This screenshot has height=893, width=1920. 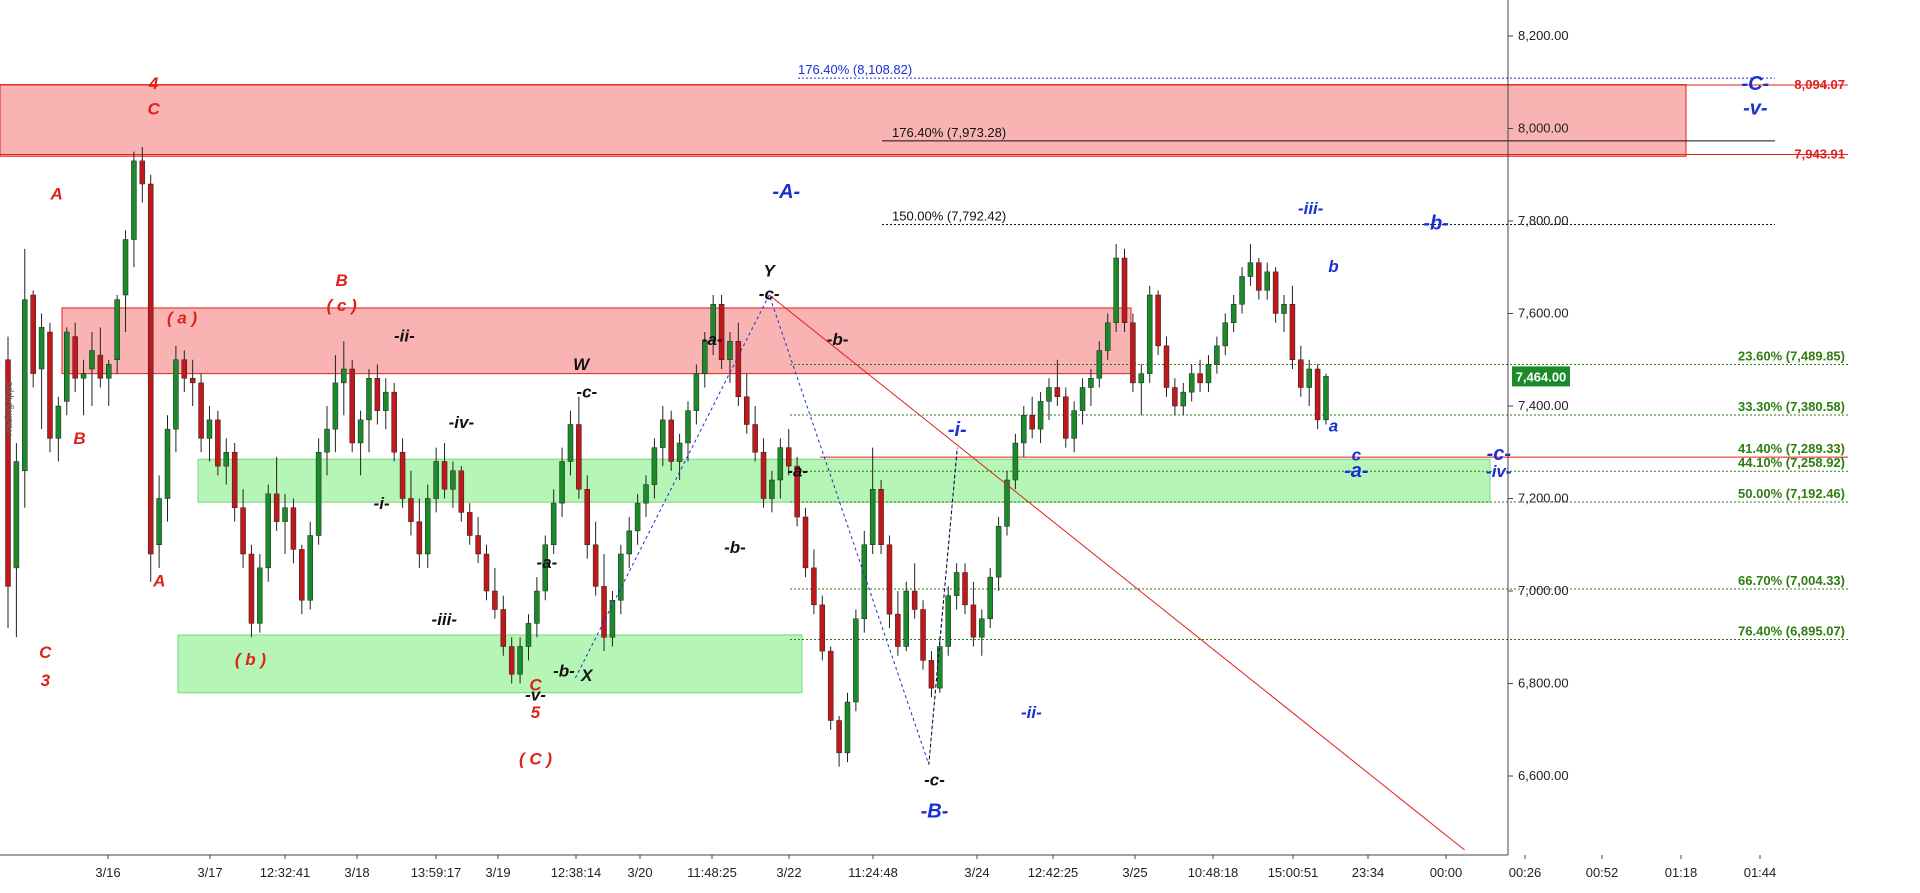 I want to click on watermark-text: TradingApps, so click(x=9, y=410).